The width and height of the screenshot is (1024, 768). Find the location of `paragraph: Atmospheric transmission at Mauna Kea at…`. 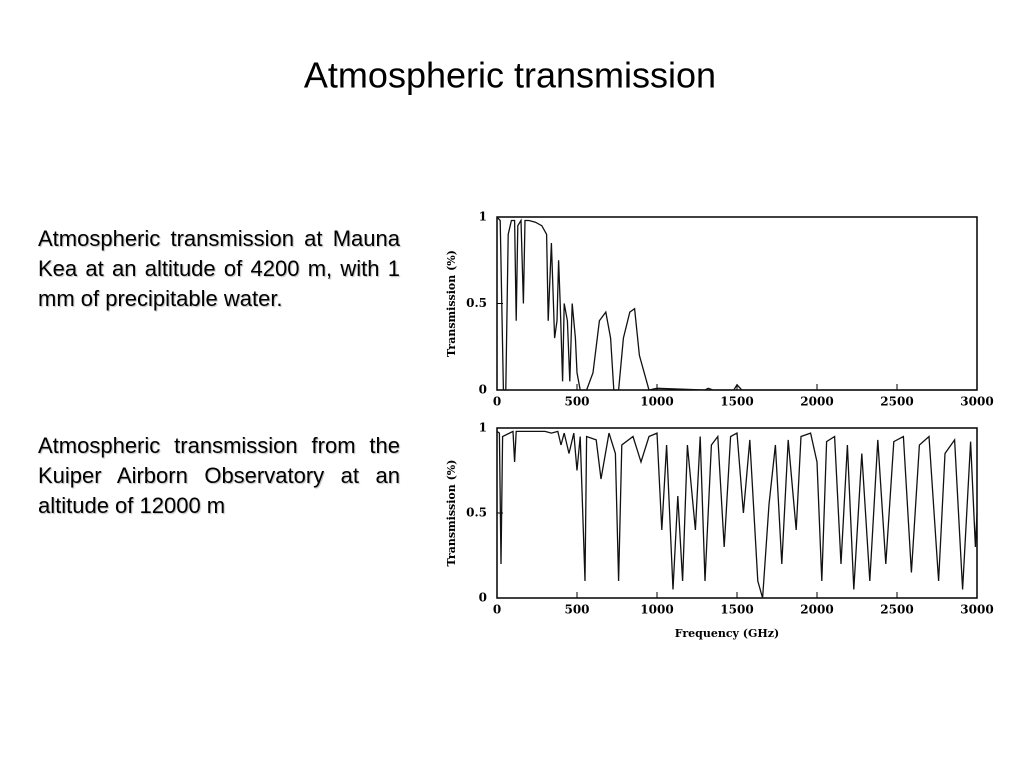

paragraph: Atmospheric transmission at Mauna Kea at… is located at coordinates (219, 268).